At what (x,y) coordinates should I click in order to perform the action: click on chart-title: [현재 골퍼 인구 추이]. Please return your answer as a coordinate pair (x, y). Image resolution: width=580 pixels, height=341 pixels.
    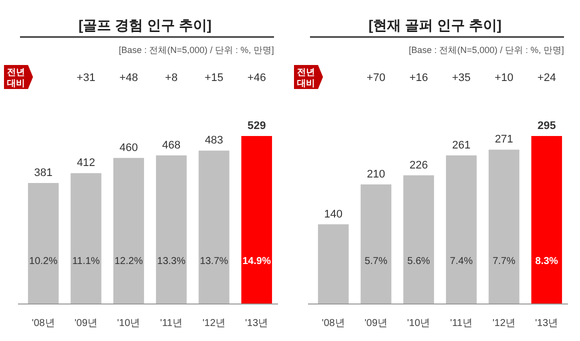
    Looking at the image, I should click on (435, 25).